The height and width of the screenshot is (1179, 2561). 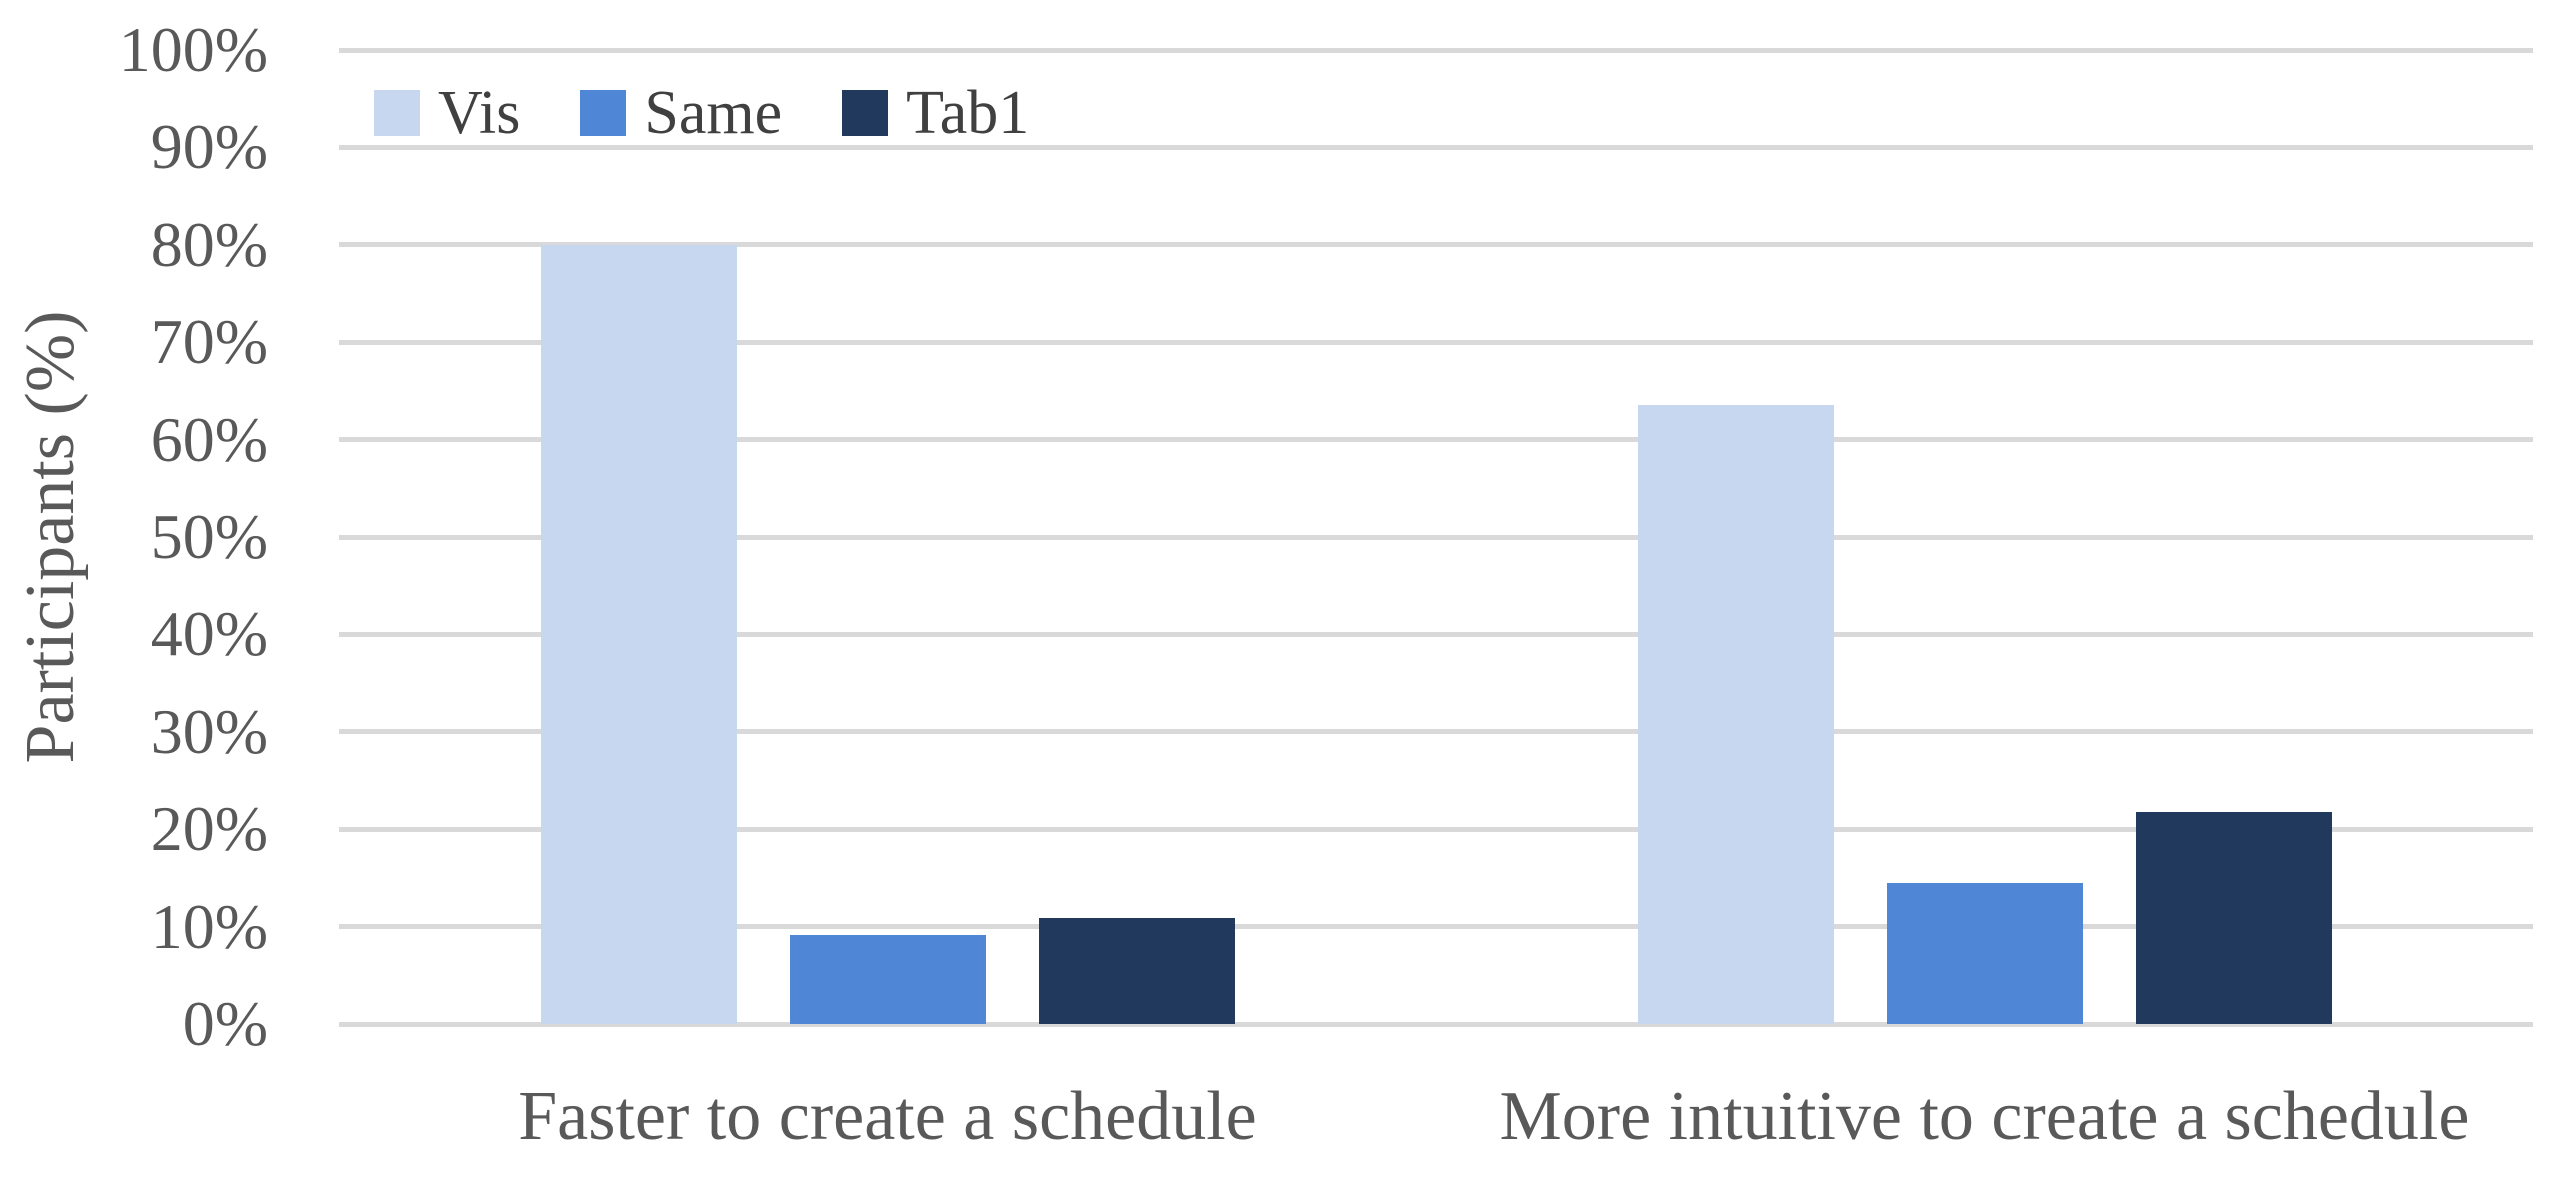 What do you see at coordinates (1436, 829) in the screenshot?
I see `gridline-20%` at bounding box center [1436, 829].